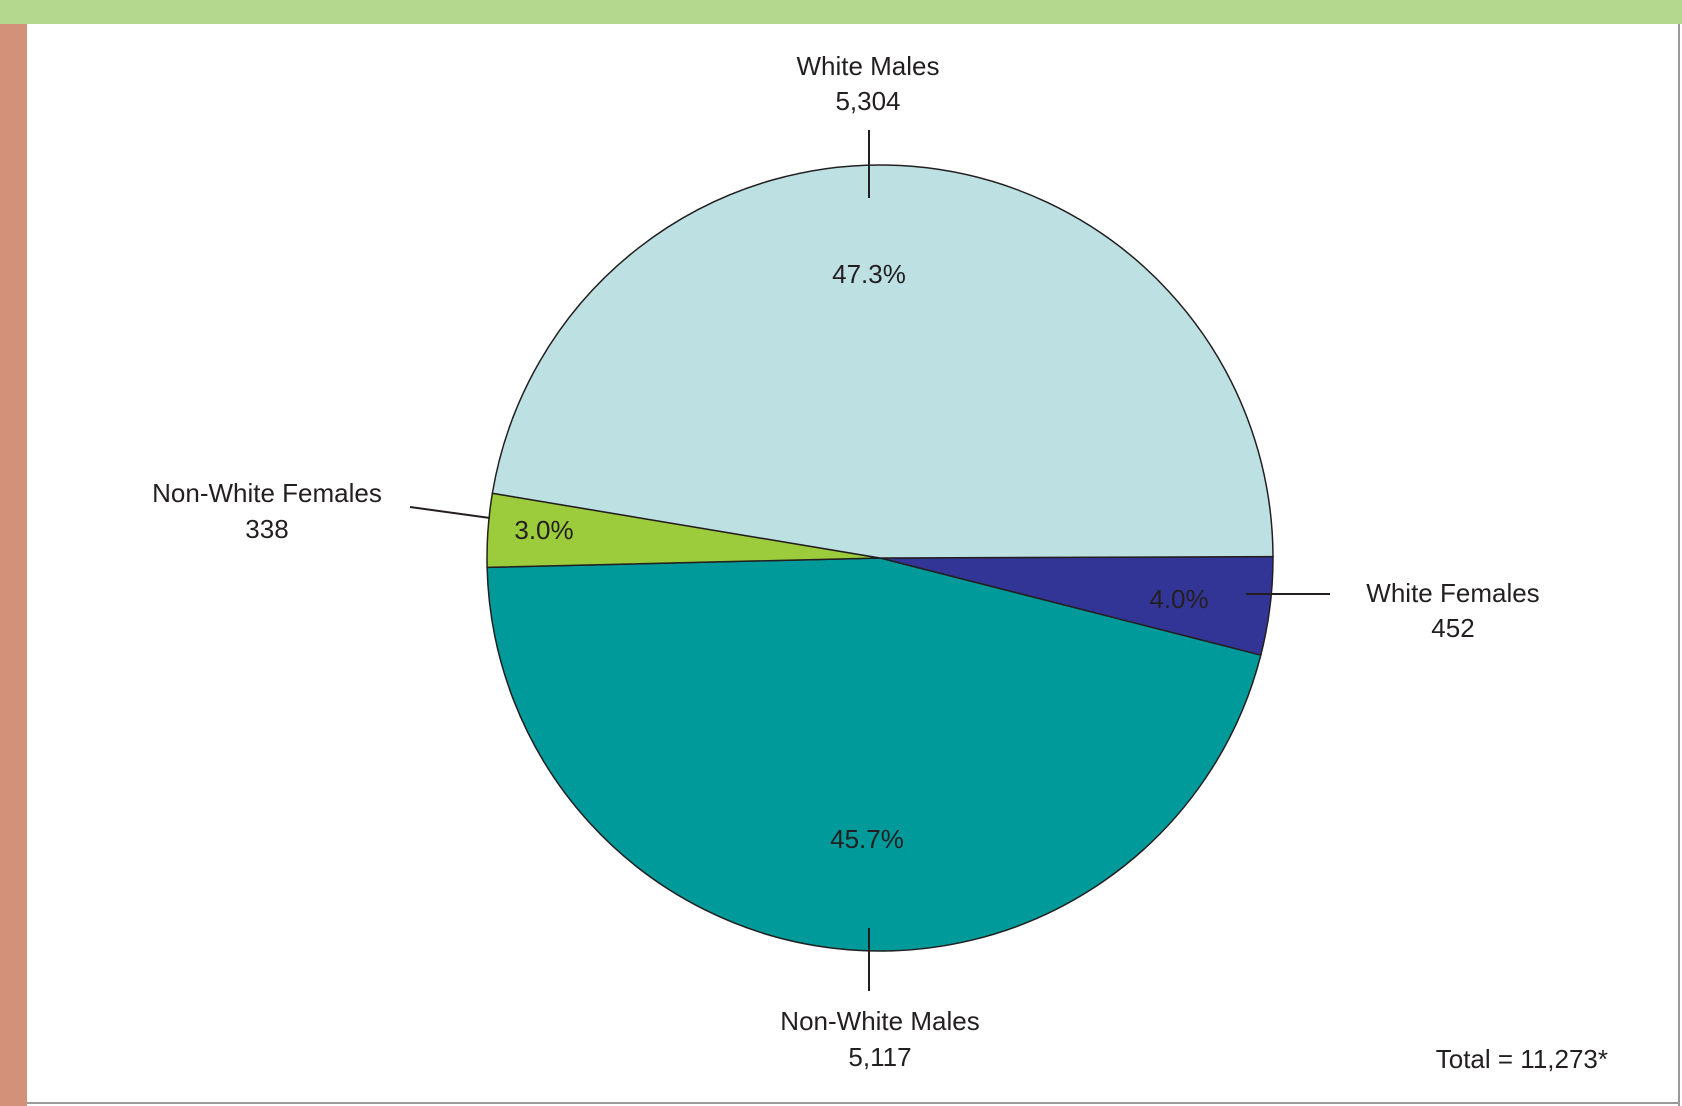  Describe the element at coordinates (13, 565) in the screenshot. I see `left-color-band` at that location.